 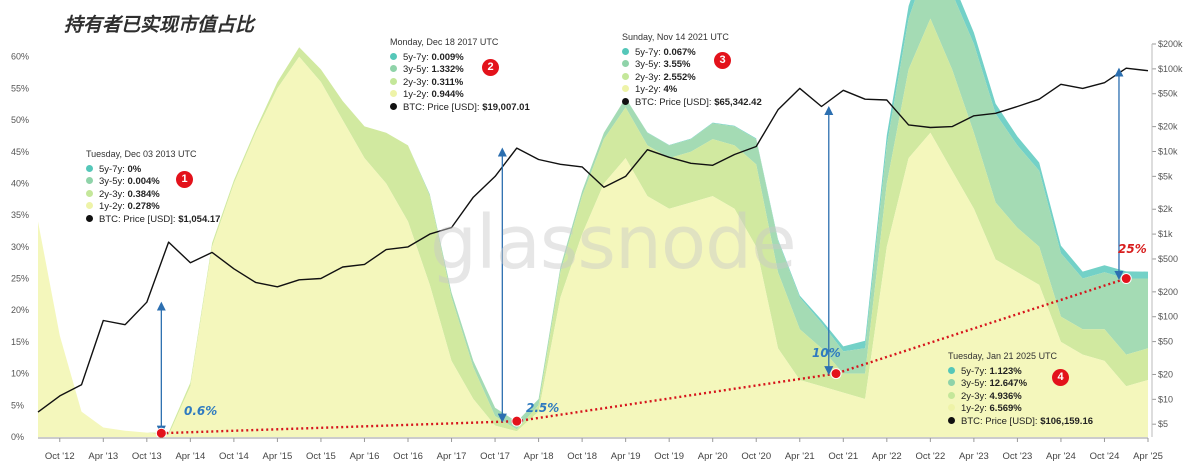 What do you see at coordinates (930, 456) in the screenshot?
I see `x-tick: Oct '22` at bounding box center [930, 456].